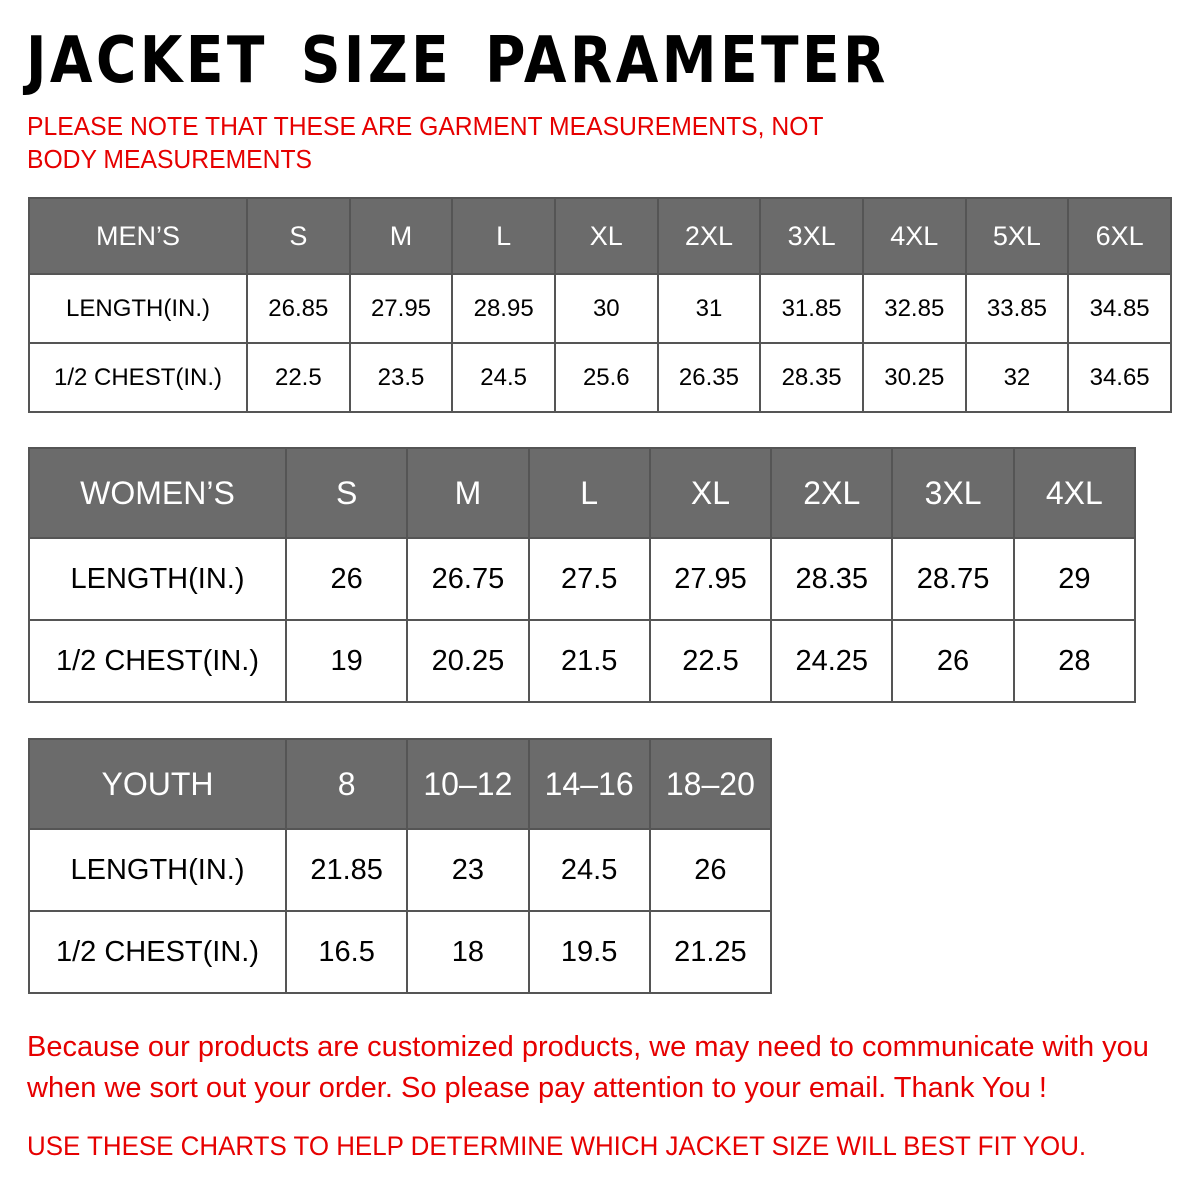  I want to click on measurement-cell: 27.5, so click(589, 579).